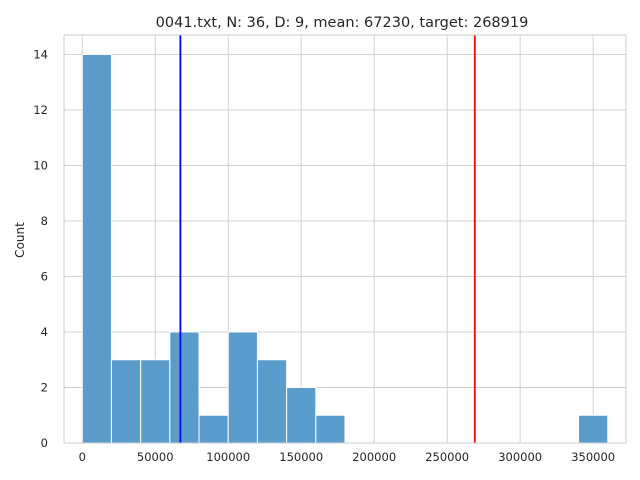  What do you see at coordinates (44, 276) in the screenshot?
I see `y-tick-label: 6` at bounding box center [44, 276].